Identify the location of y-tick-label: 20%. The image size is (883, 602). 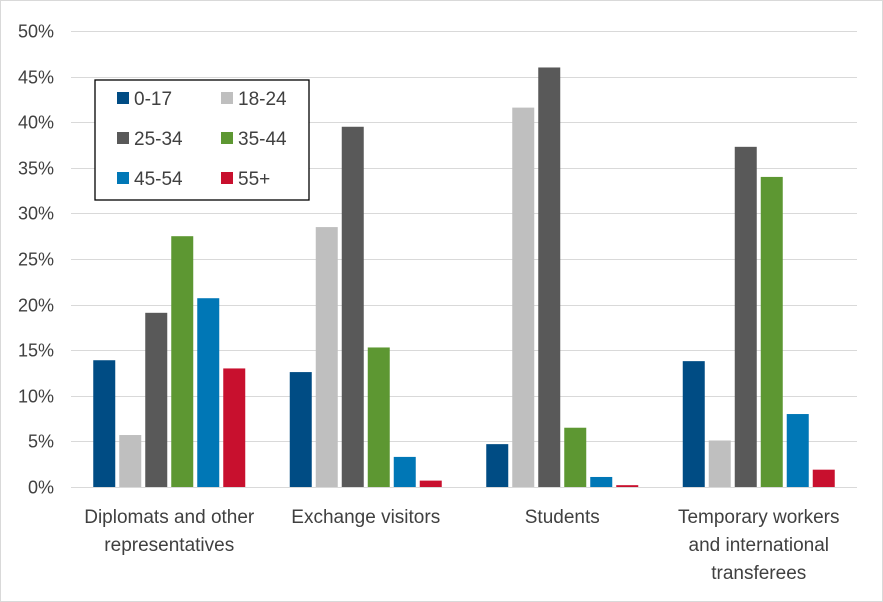
(36, 306).